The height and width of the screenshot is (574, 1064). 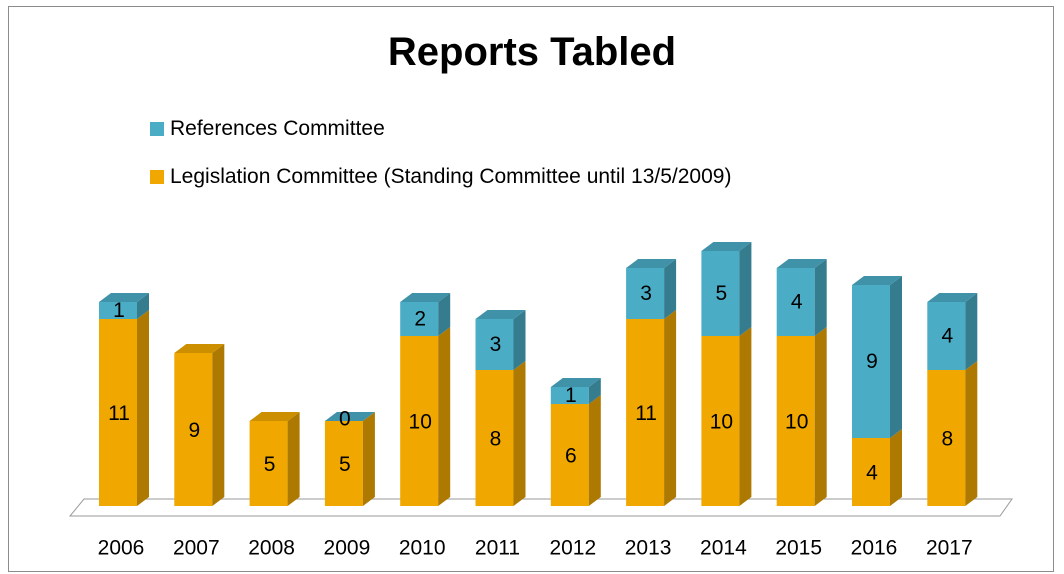 I want to click on bar-references-2017-side, so click(x=971, y=331).